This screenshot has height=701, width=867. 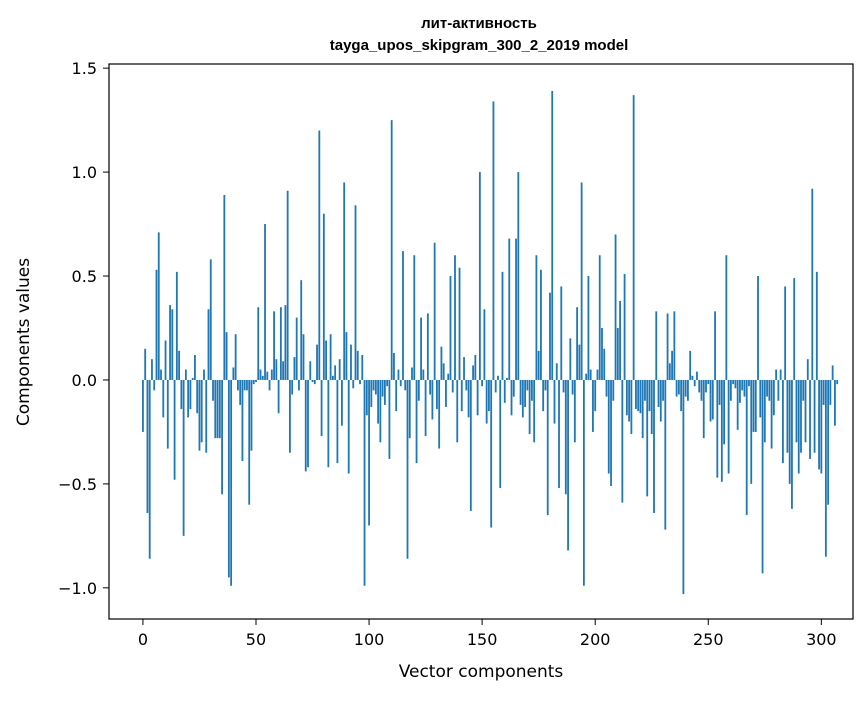 I want to click on y-axis-ticks: −1.0 −0.5 0.0 0.5 1.0 1.5, so click(x=83, y=328).